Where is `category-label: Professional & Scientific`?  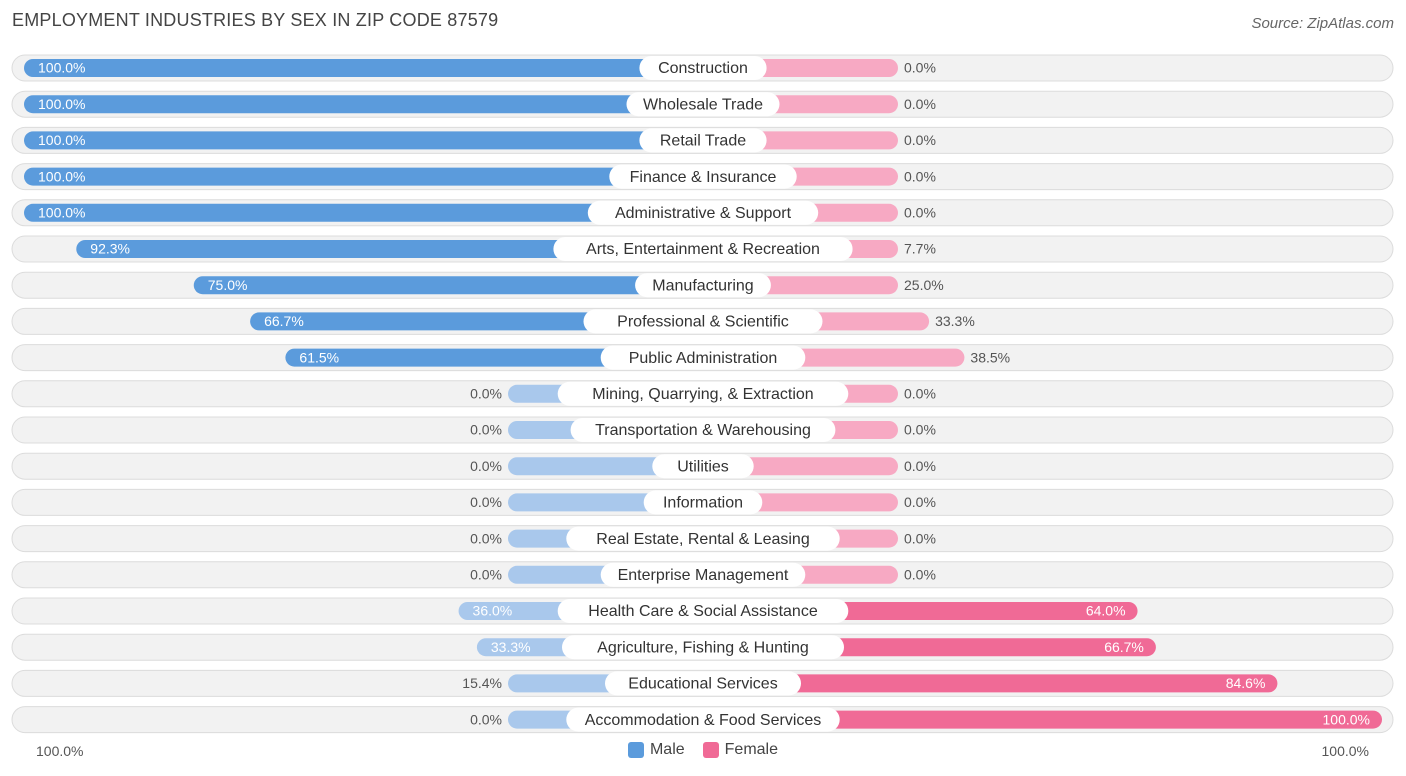
category-label: Professional & Scientific is located at coordinates (703, 322).